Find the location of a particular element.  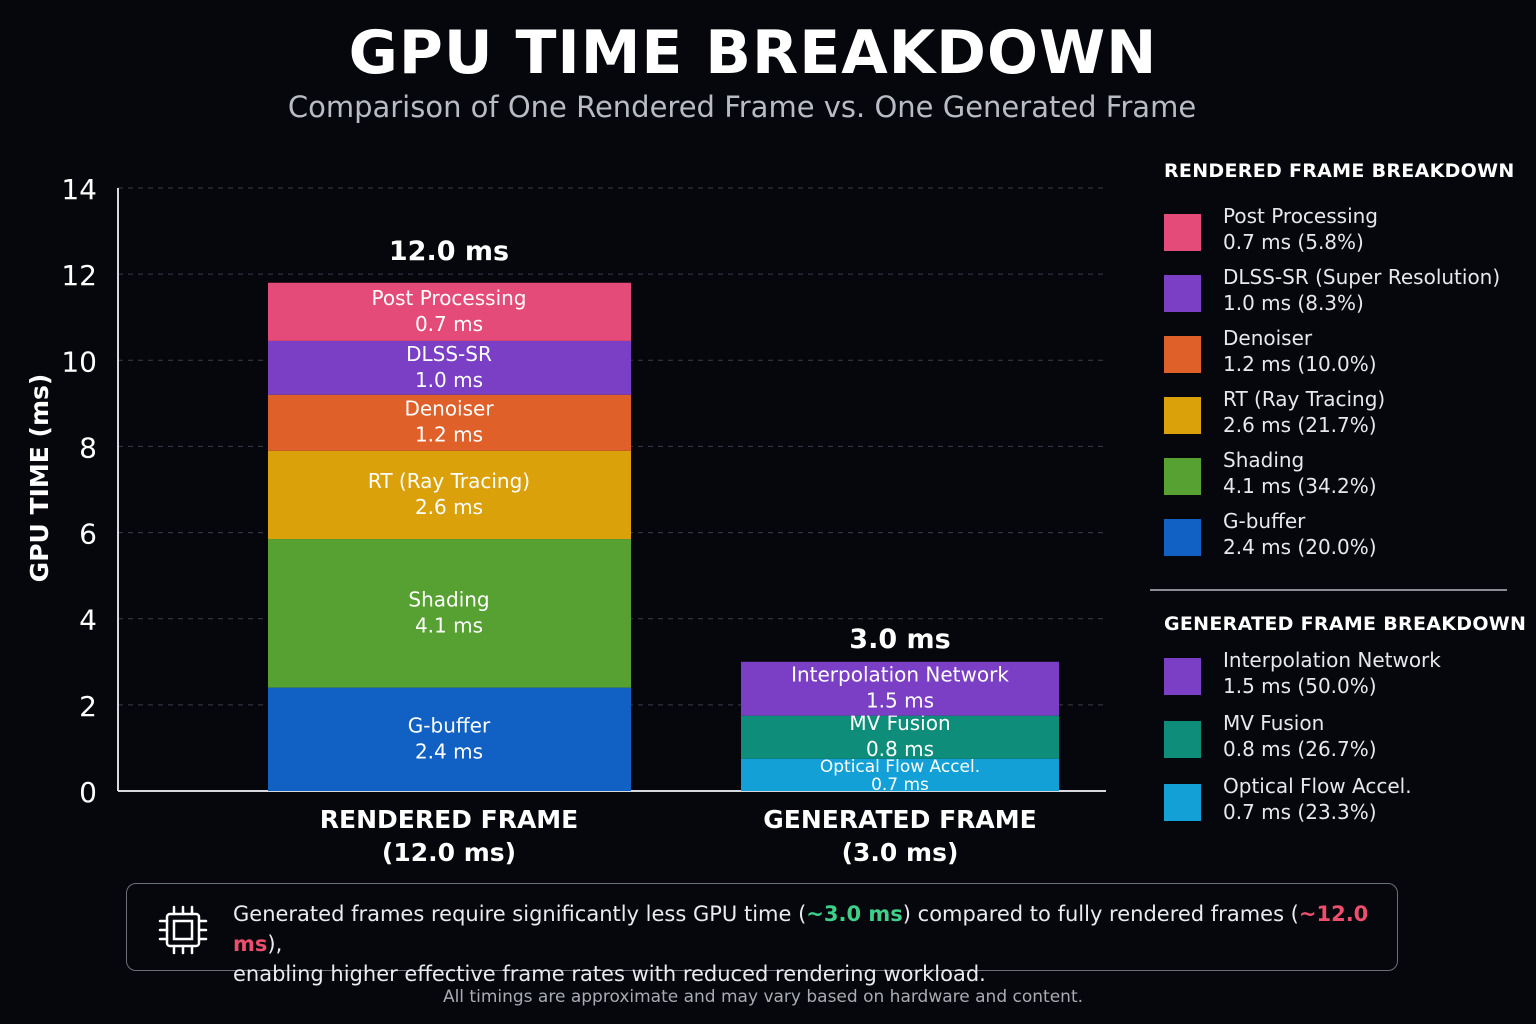

segment-name-label: RT (Ray Tracing) is located at coordinates (449, 481).